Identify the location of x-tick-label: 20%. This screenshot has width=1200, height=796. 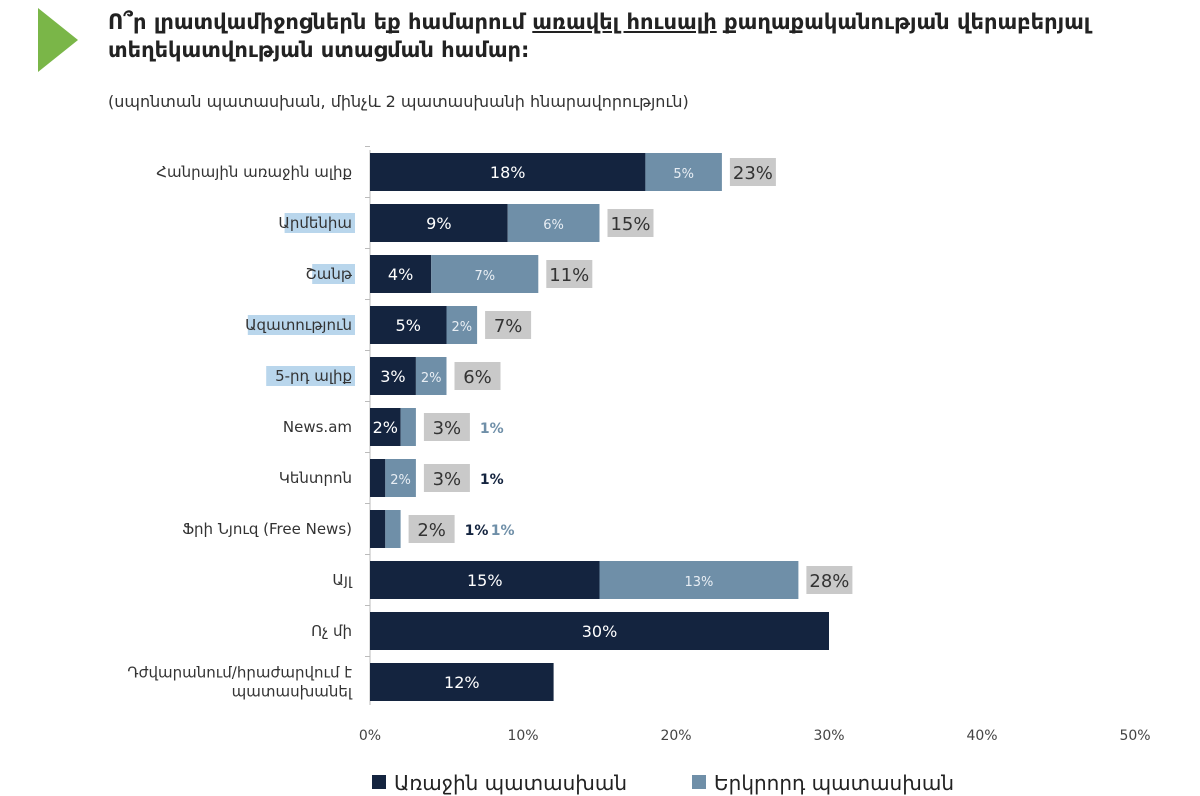
(675, 736).